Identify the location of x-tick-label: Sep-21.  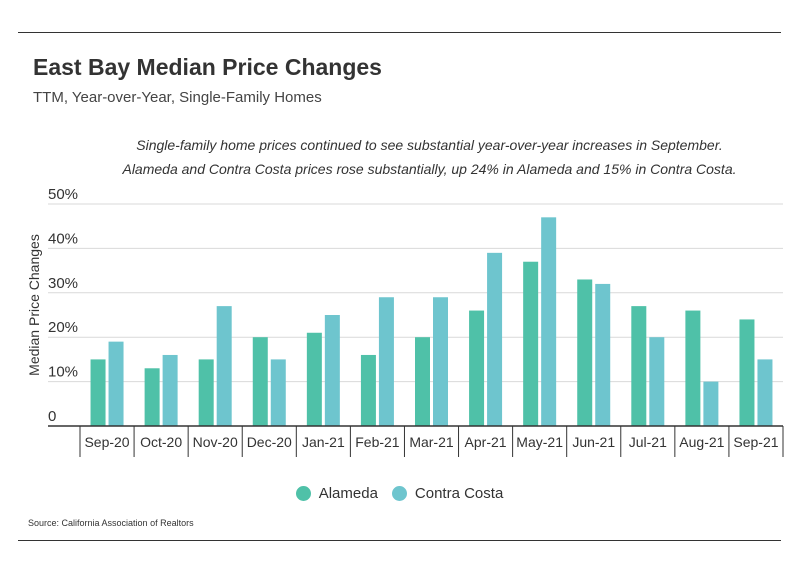
(755, 442).